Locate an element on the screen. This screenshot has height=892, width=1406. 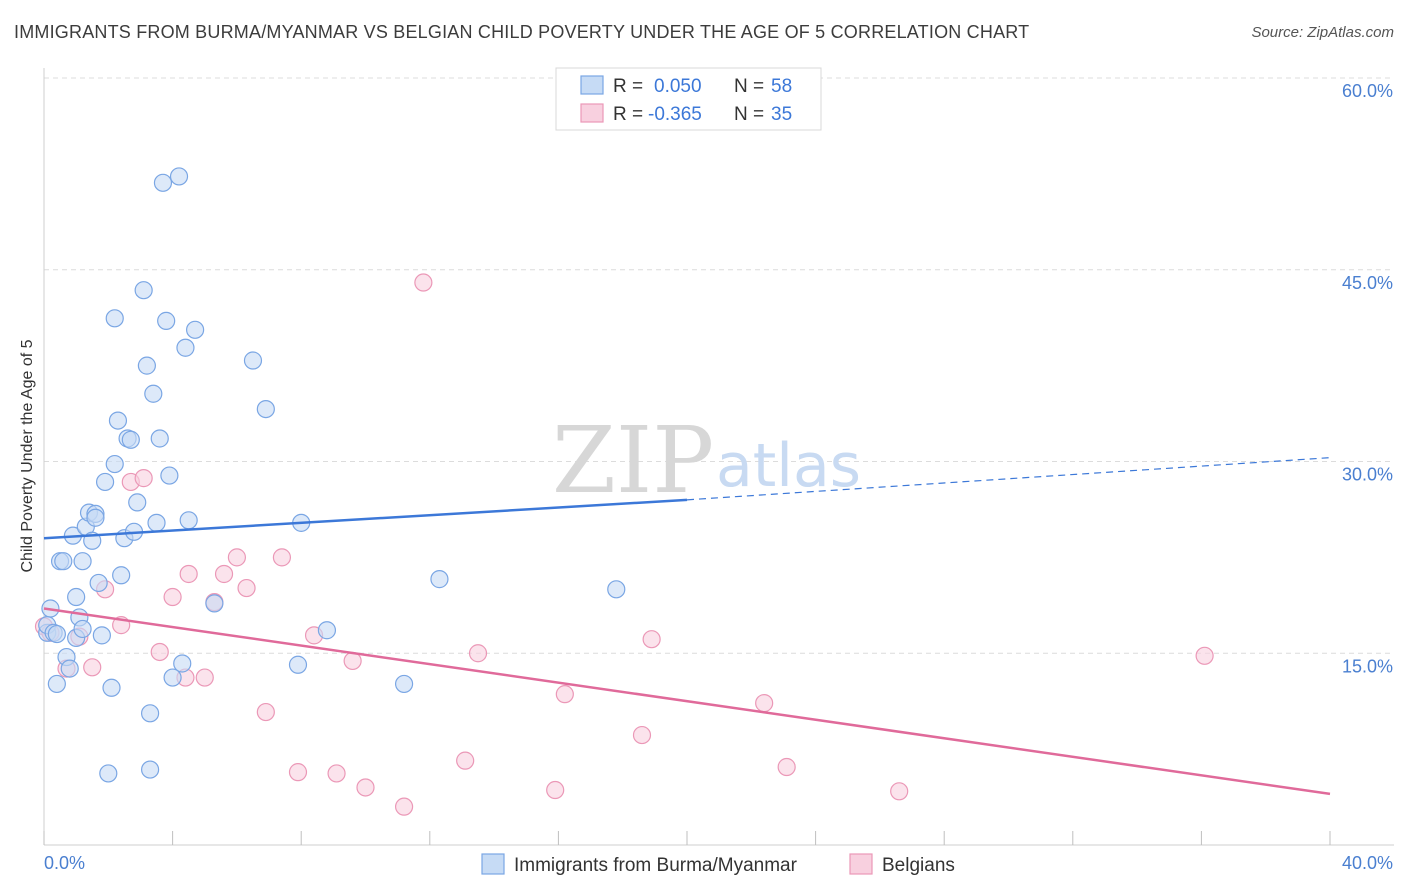
watermark: ZIP atlas is located at coordinates (706, 460).